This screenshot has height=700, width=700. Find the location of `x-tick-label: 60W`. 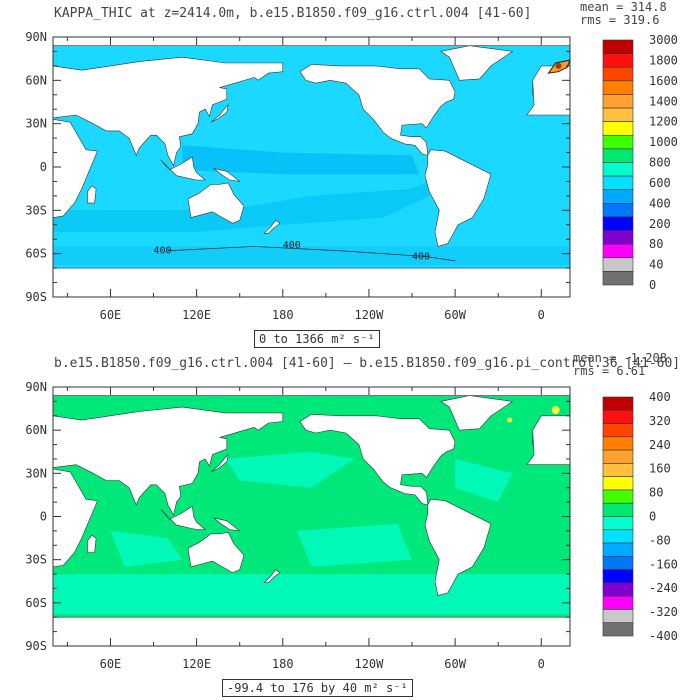

x-tick-label: 60W is located at coordinates (455, 664).